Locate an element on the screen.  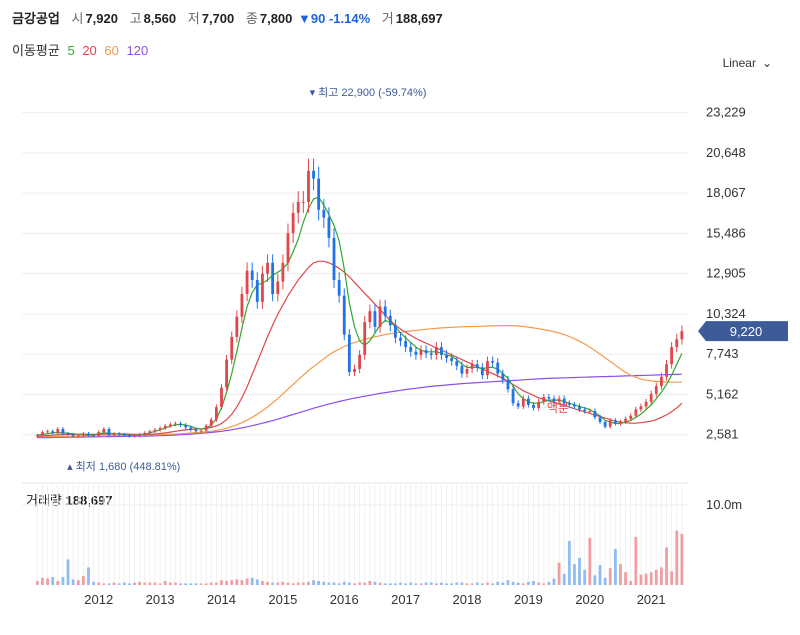
moving-average-label: 이동평균 is located at coordinates (36, 50).